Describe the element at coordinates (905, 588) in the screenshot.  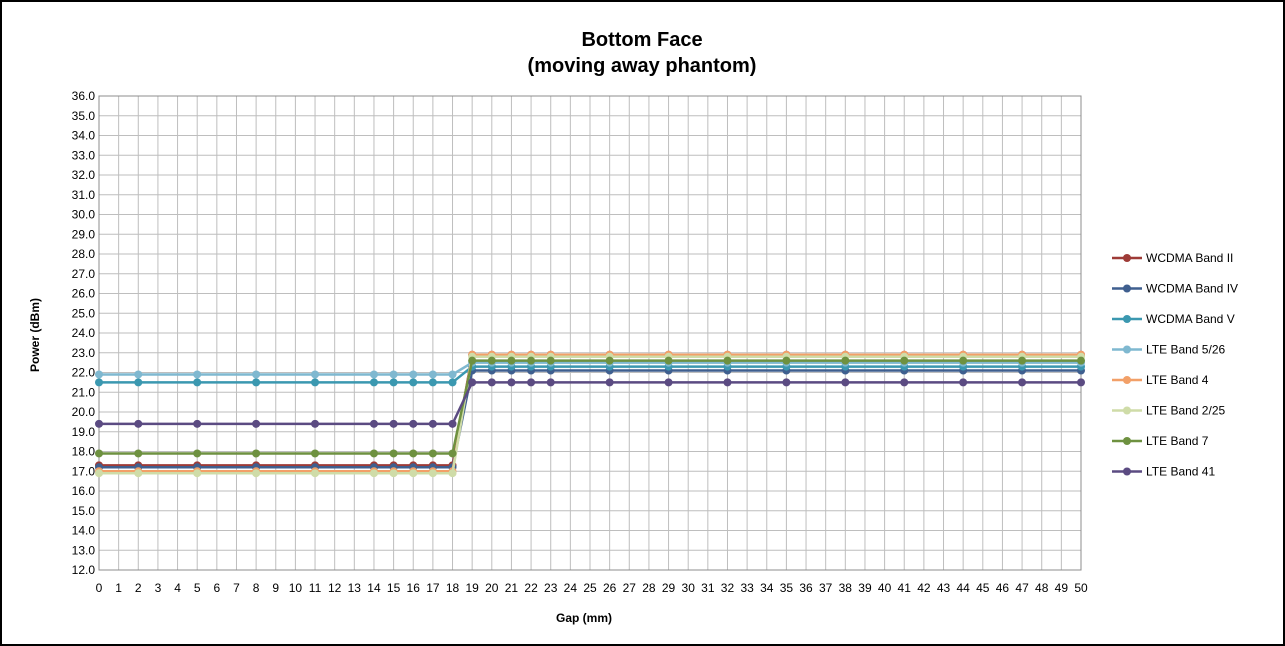
I see `x-tick-label: 41` at that location.